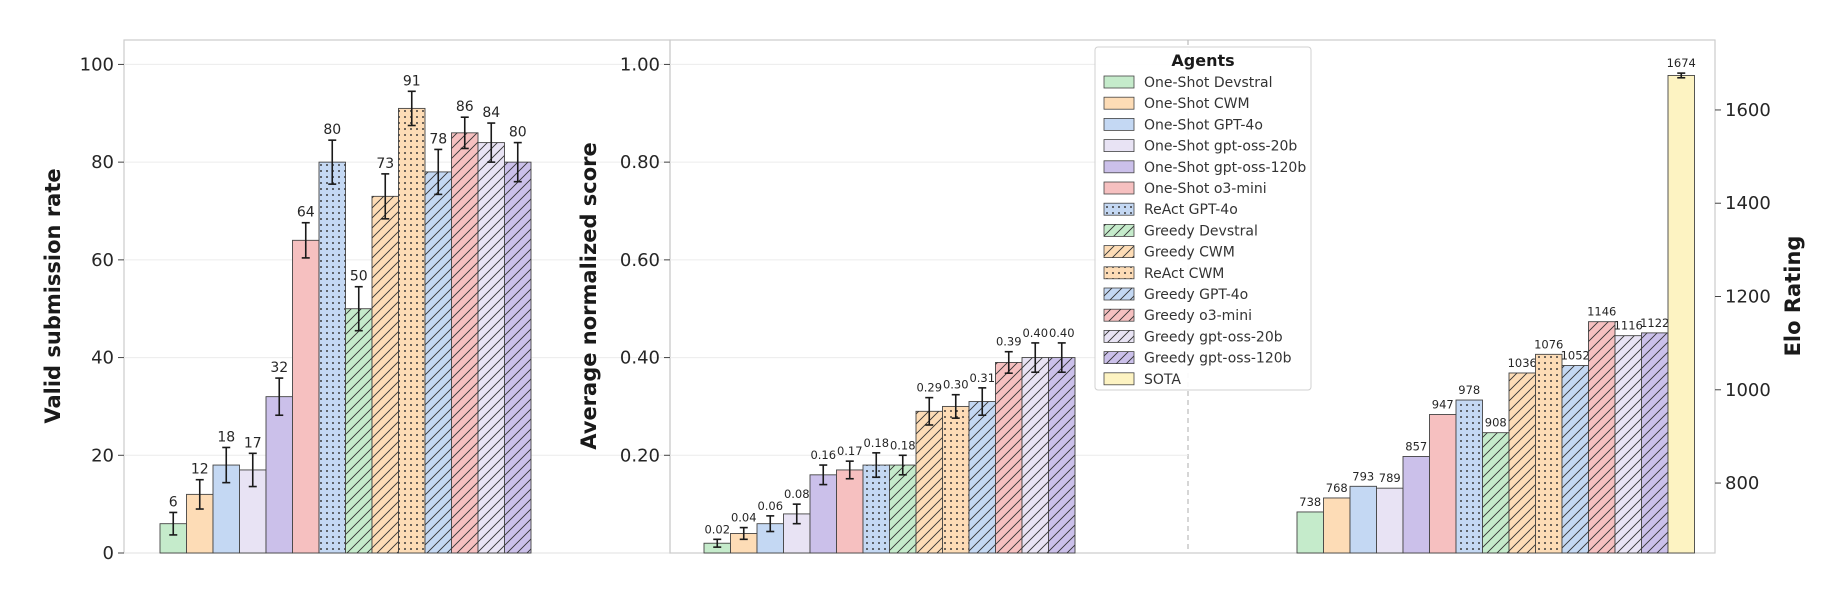 The height and width of the screenshot is (590, 1846). Describe the element at coordinates (956, 466) in the screenshot. I see `bar-react-cwm: 0.30` at that location.